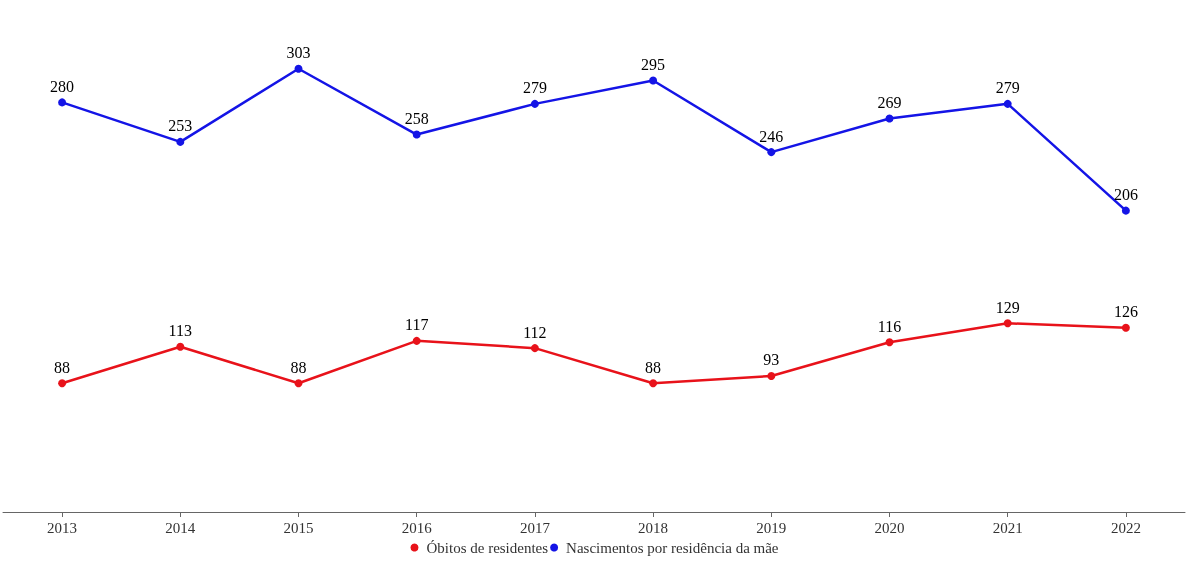  Describe the element at coordinates (62, 527) in the screenshot. I see `x-tick-label: 2013` at that location.